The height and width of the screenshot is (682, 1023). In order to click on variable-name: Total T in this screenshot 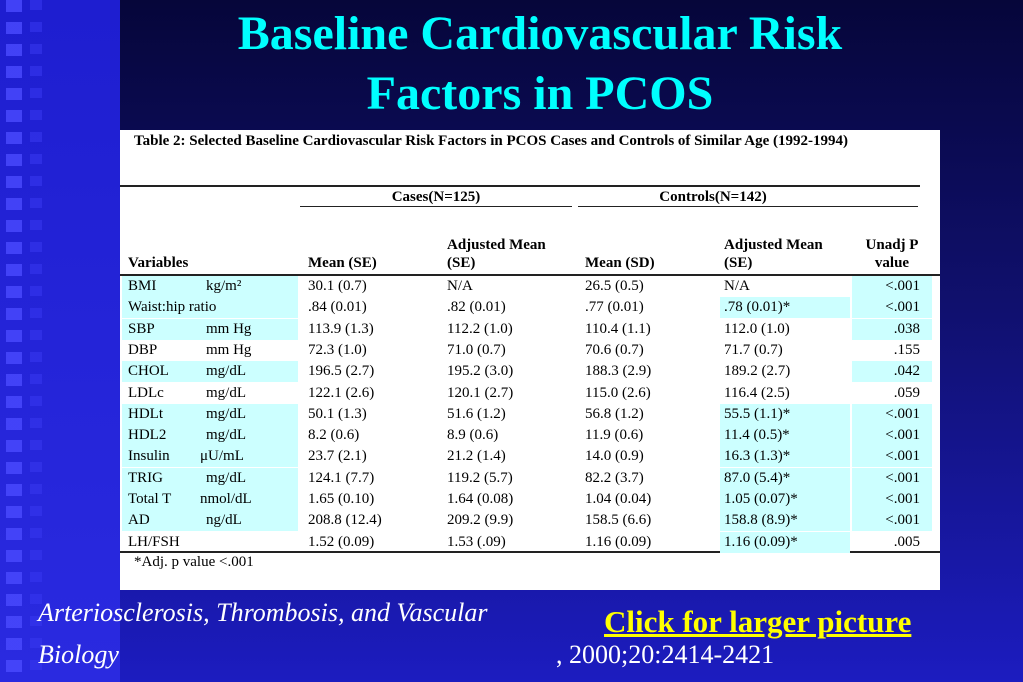, I will do `click(150, 499)`.